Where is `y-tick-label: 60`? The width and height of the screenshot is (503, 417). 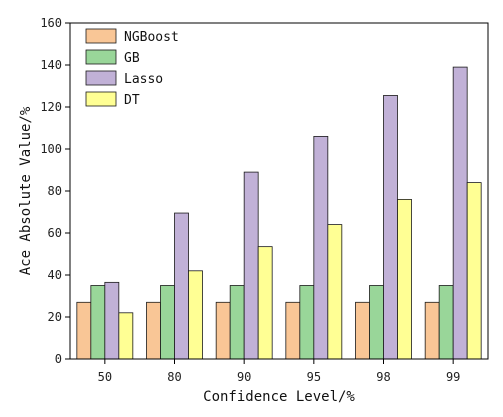 y-tick-label: 60 is located at coordinates (55, 233).